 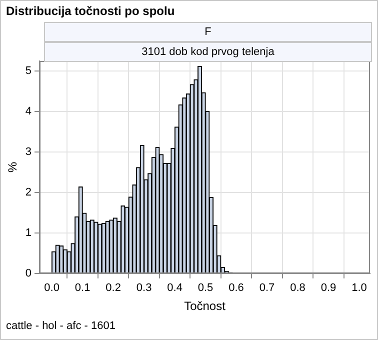 What do you see at coordinates (28, 192) in the screenshot?
I see `y-tick-label: 2` at bounding box center [28, 192].